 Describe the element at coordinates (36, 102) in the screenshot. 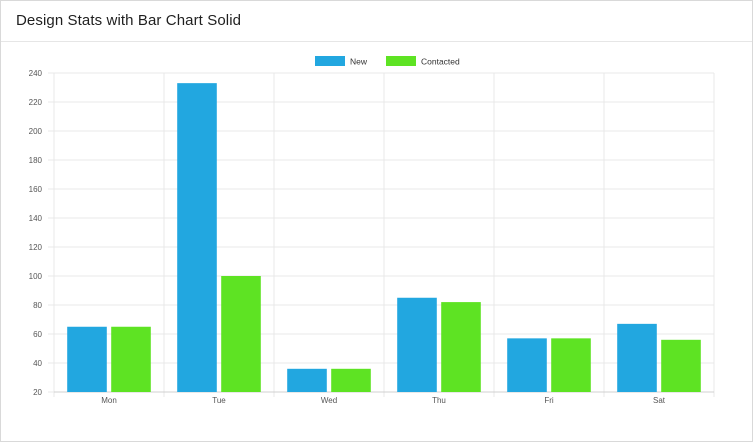

I see `y-tick-label: 220` at that location.